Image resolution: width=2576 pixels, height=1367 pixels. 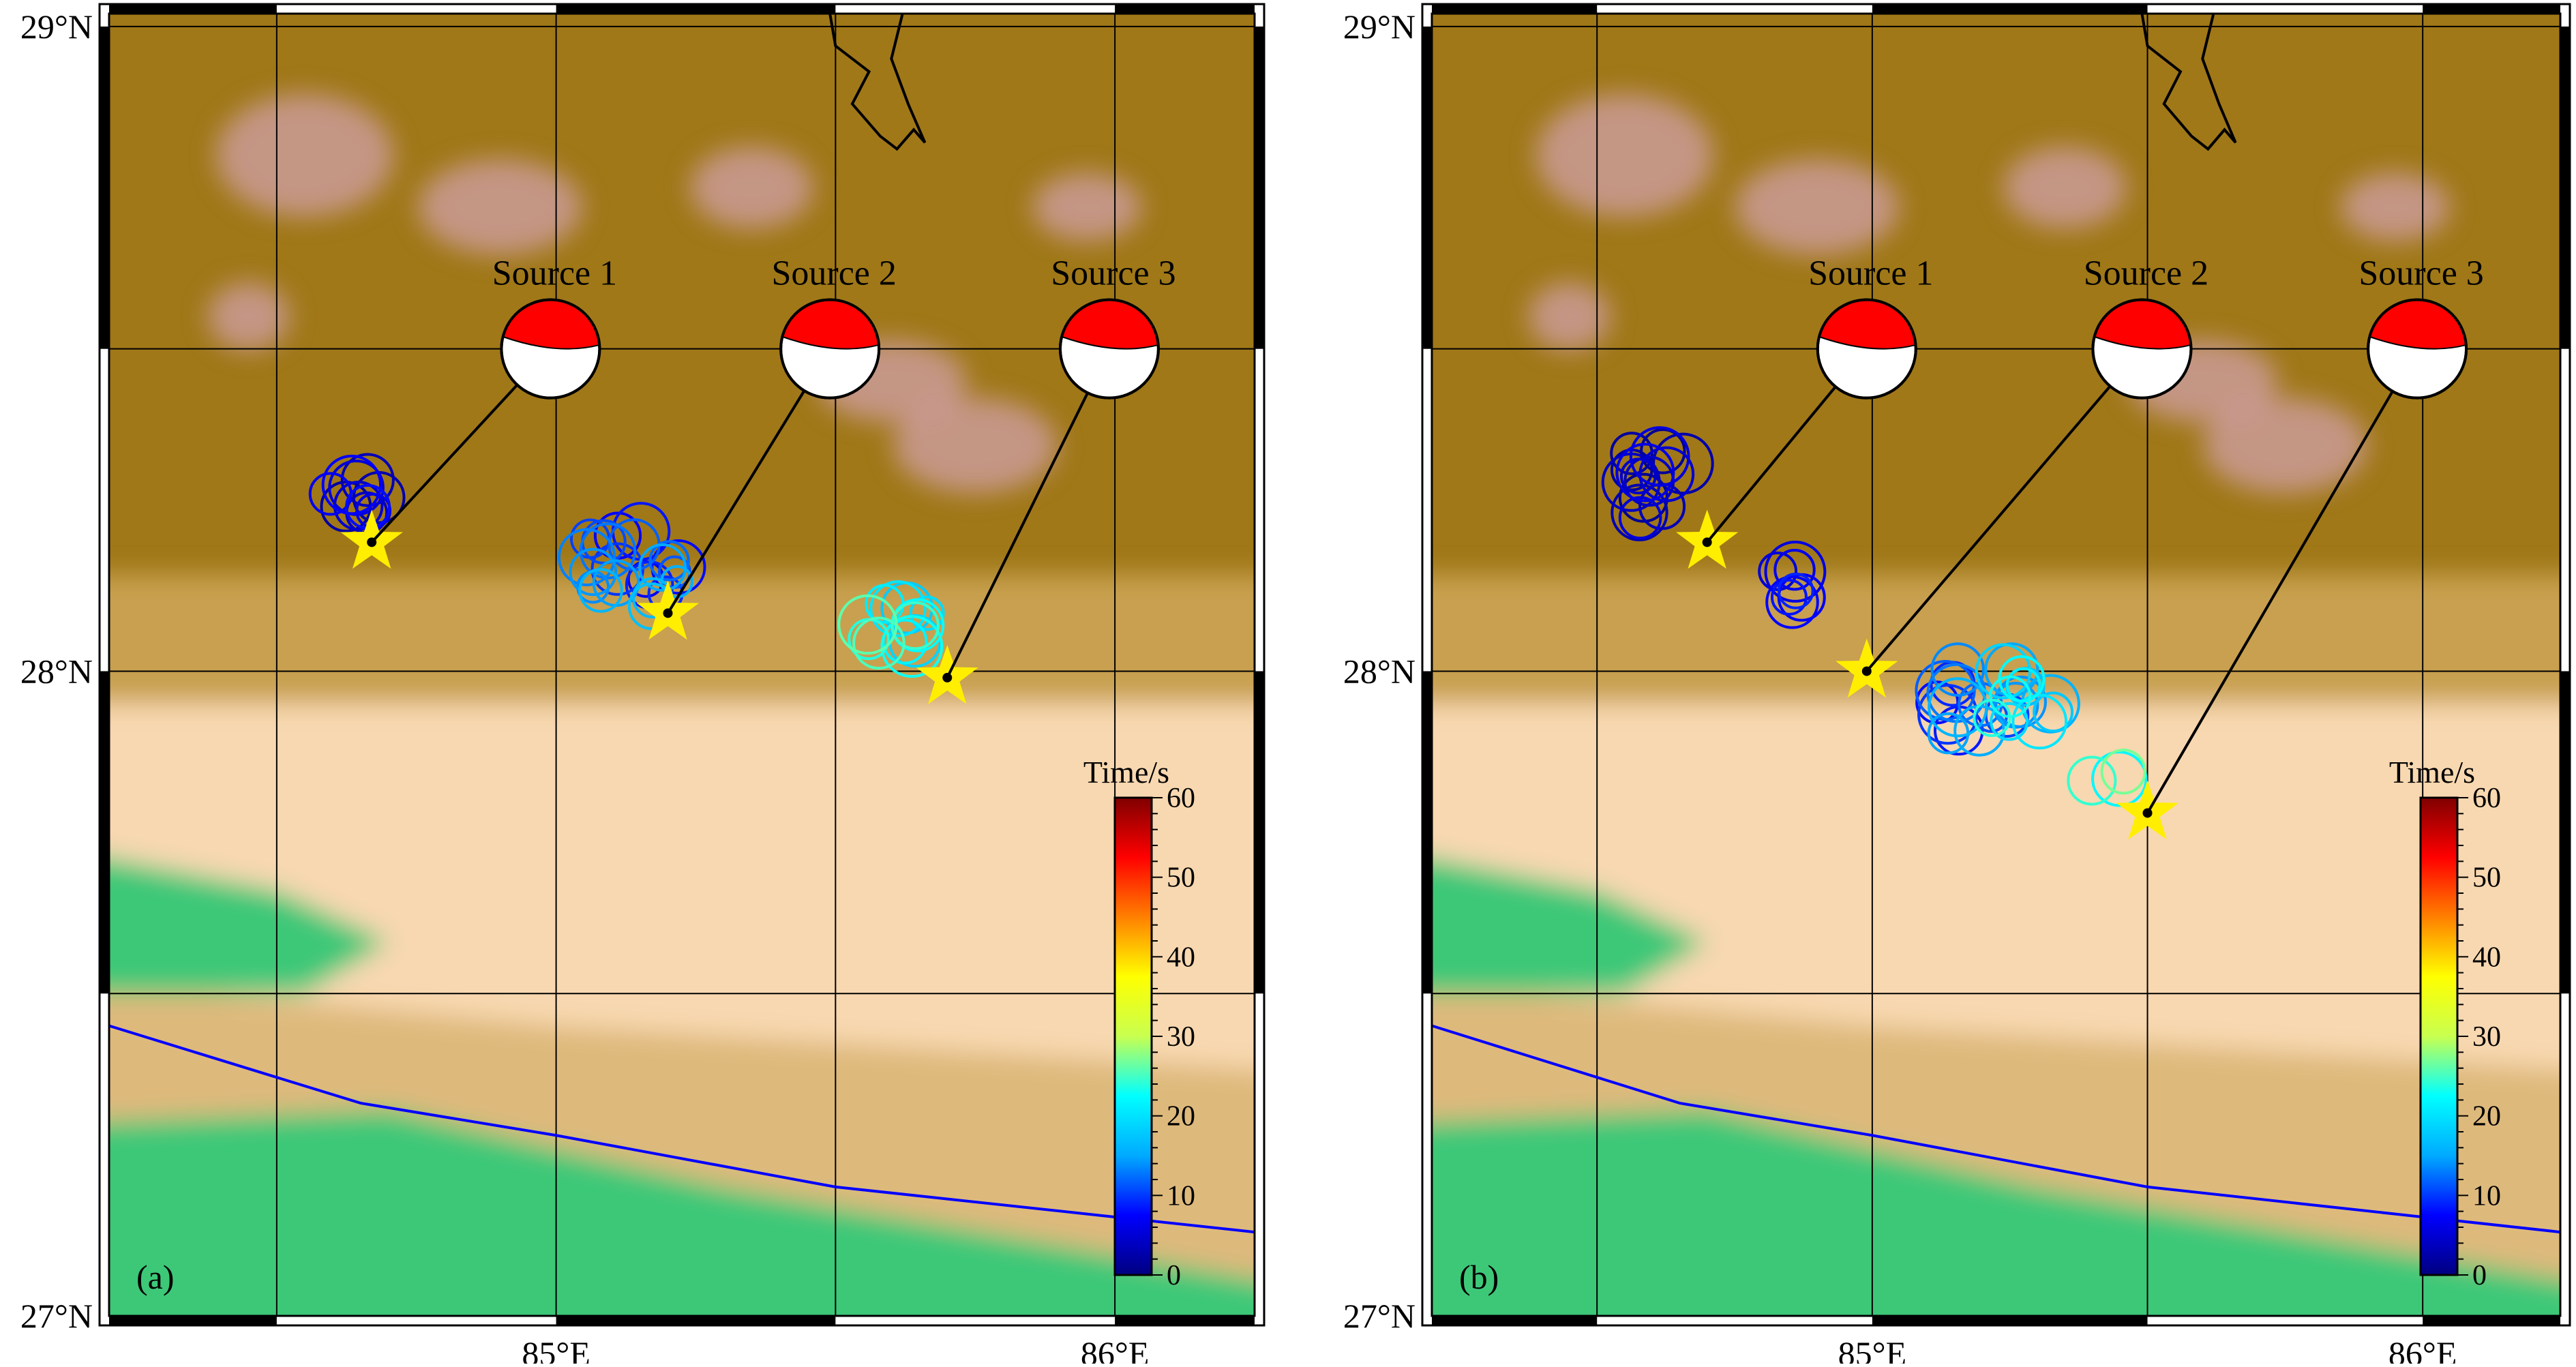 What do you see at coordinates (1479, 1277) in the screenshot?
I see `panel-label: (b)` at bounding box center [1479, 1277].